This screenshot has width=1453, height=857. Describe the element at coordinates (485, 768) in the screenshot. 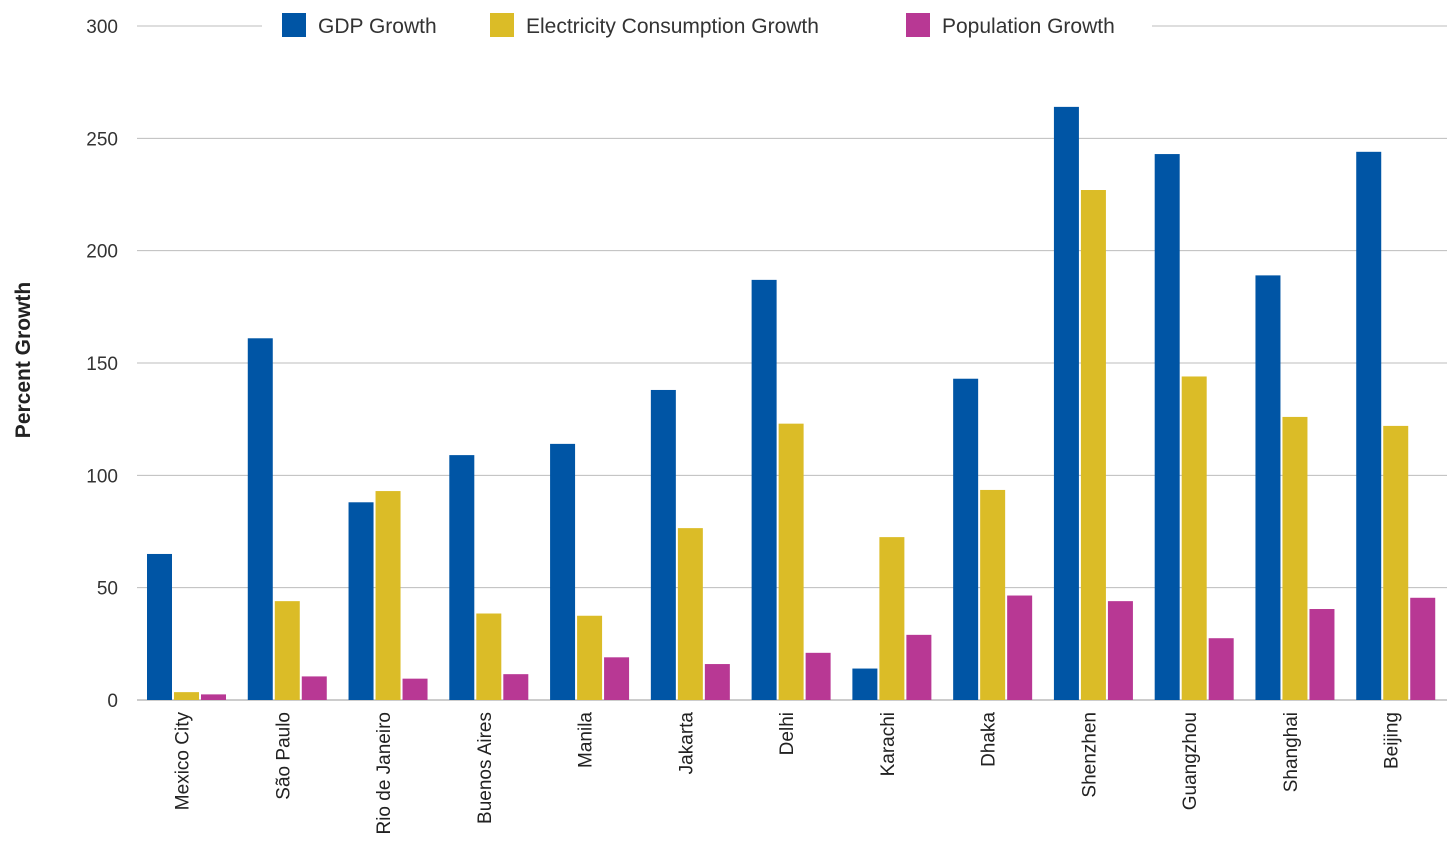

I see `x-tick-label: Buenos Aires` at that location.